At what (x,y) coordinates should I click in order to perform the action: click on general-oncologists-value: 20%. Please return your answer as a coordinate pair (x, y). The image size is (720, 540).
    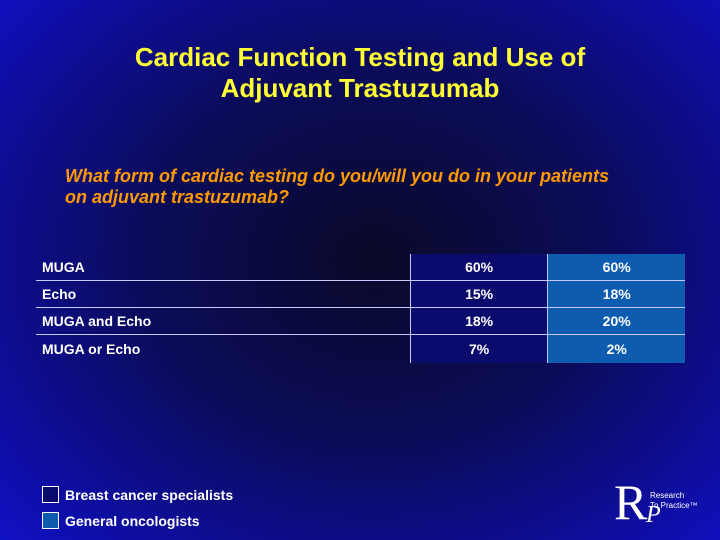
    Looking at the image, I should click on (616, 321).